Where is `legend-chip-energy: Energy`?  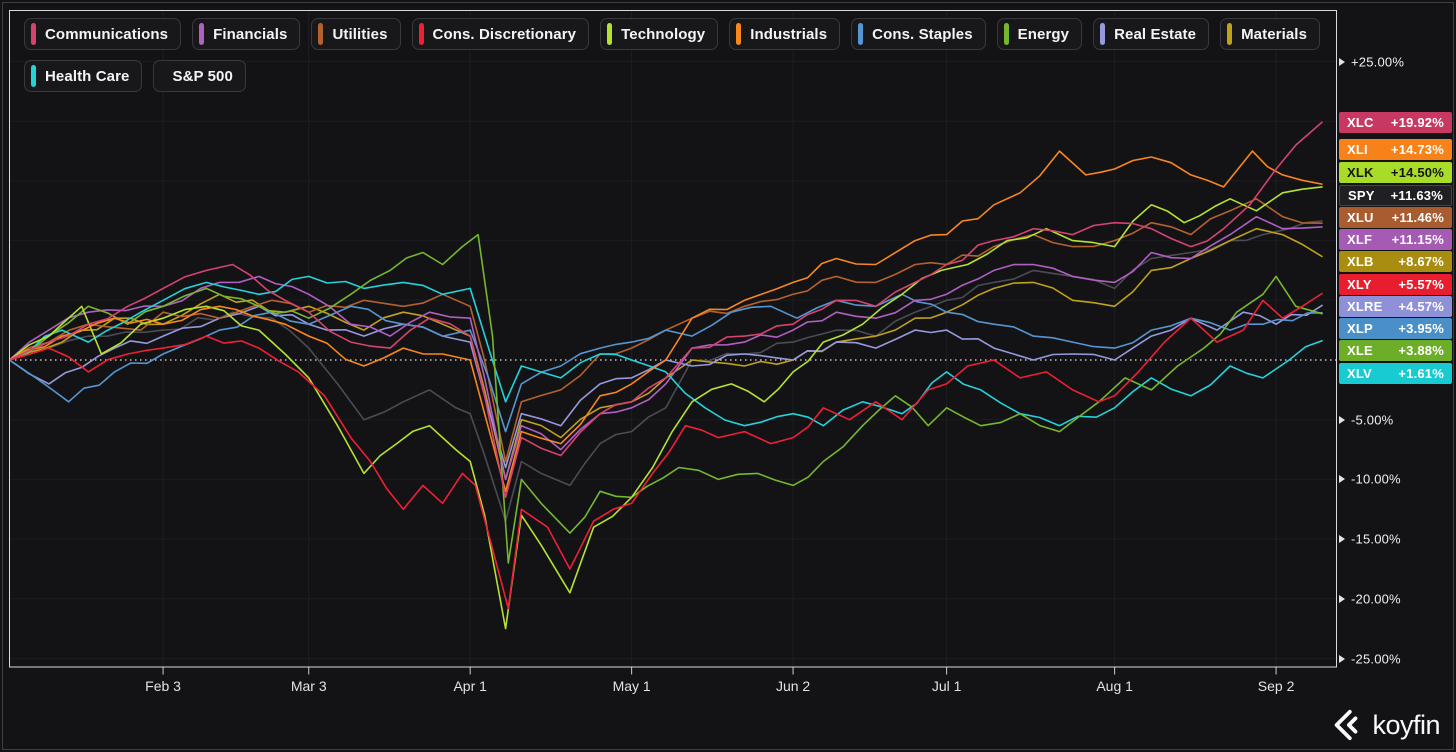 legend-chip-energy: Energy is located at coordinates (1039, 34).